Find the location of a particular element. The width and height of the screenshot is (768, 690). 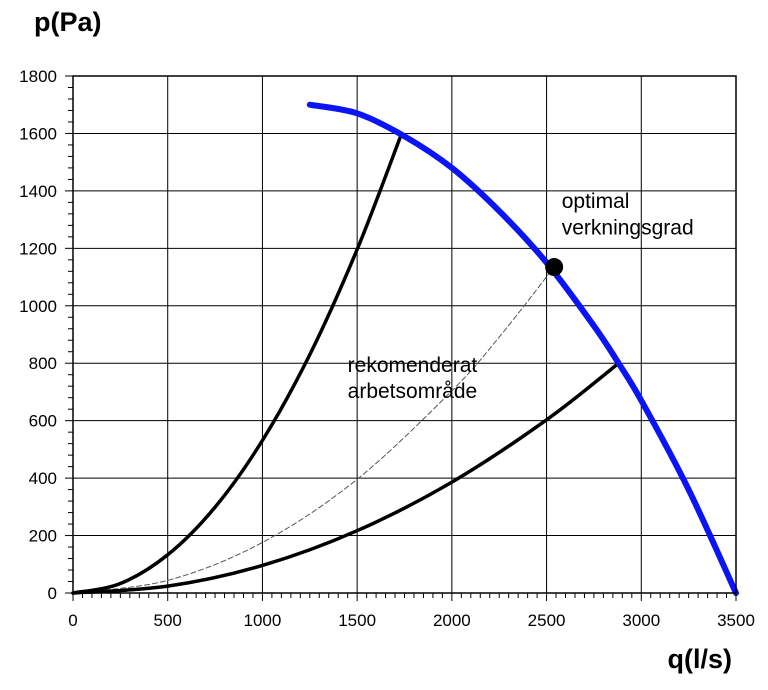

y-tick-label: 800 is located at coordinates (43, 363).